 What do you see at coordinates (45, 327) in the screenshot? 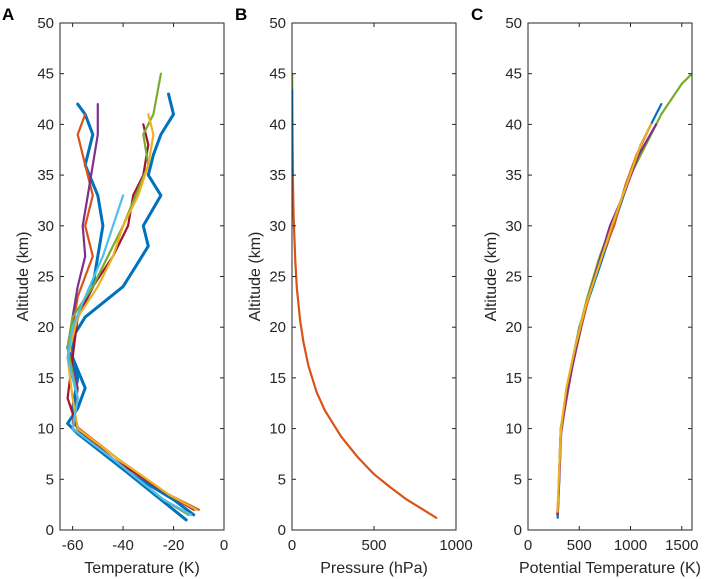
I see `panel-a-ytick-label: 20` at bounding box center [45, 327].